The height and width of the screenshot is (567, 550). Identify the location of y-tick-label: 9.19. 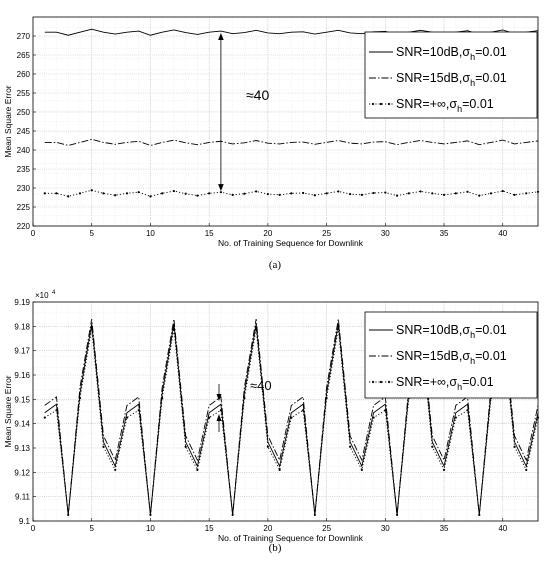
(22, 302).